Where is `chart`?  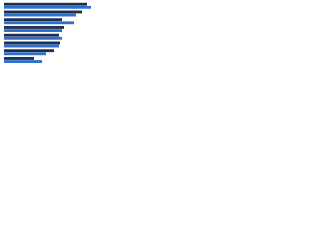 chart is located at coordinates (47, 32).